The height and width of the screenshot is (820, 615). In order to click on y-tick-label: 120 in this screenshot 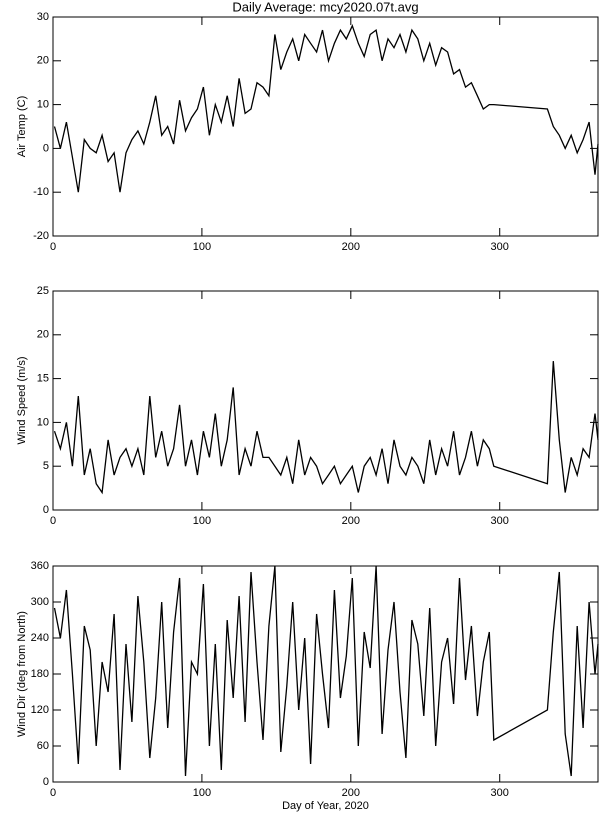, I will do `click(40, 710)`.